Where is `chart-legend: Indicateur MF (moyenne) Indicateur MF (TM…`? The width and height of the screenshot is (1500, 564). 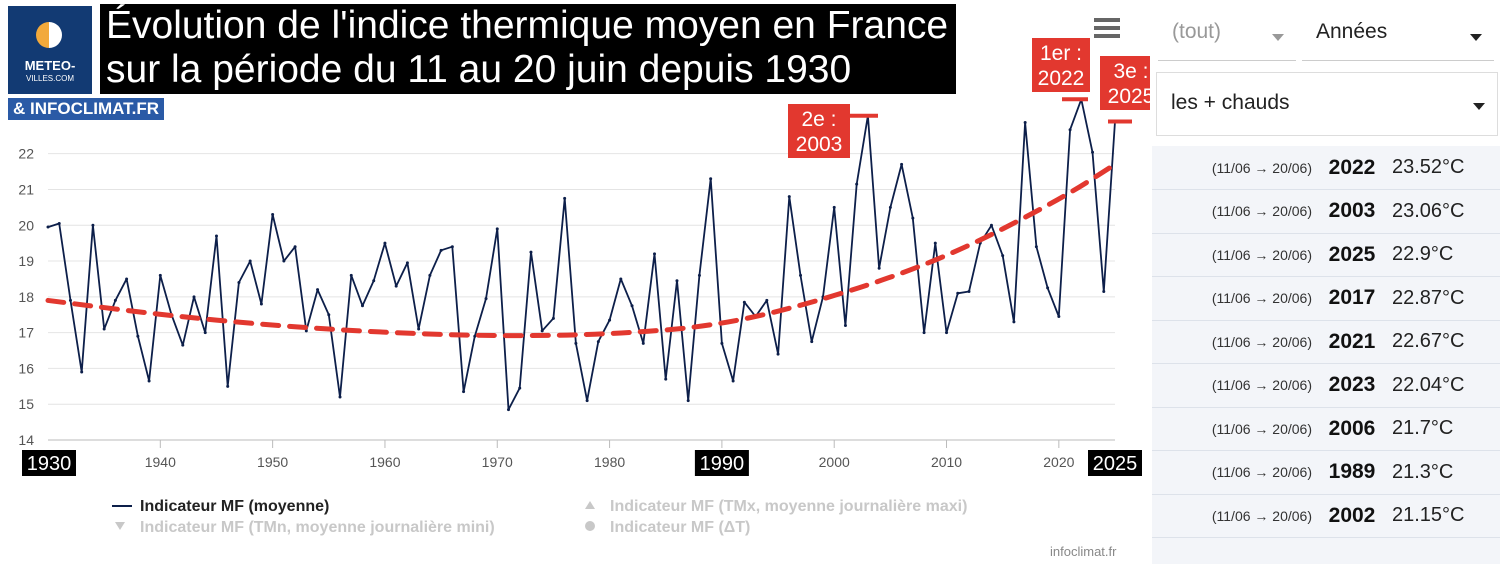 chart-legend: Indicateur MF (moyenne) Indicateur MF (TM… is located at coordinates (539, 517).